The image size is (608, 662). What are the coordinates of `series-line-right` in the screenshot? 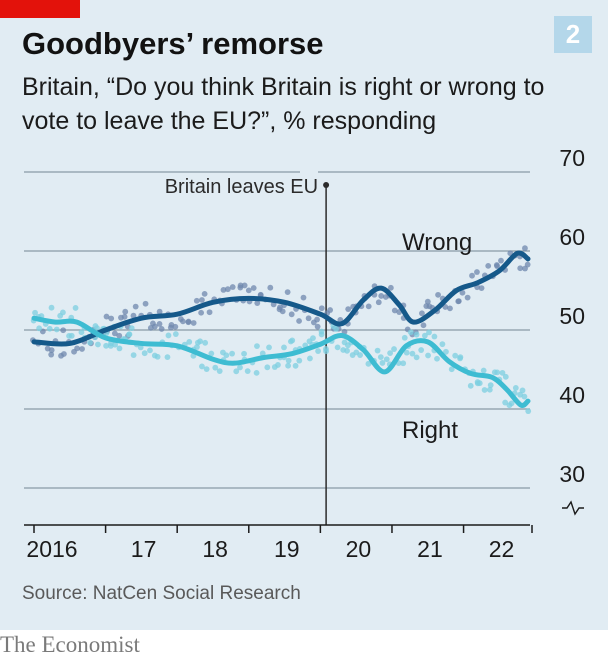 It's located at (281, 361).